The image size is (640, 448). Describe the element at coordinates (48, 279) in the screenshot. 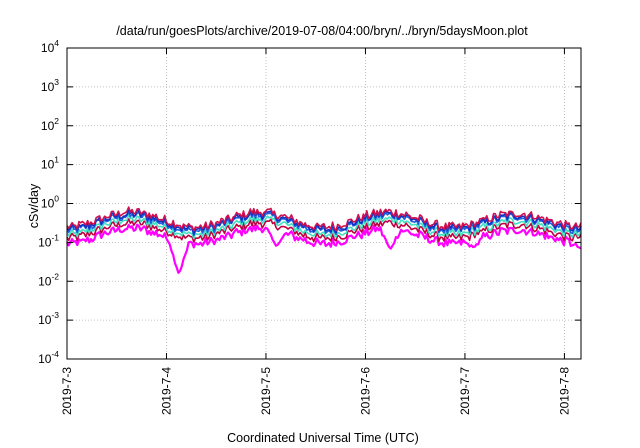

I see `y-tick-label: 10⁻²` at that location.